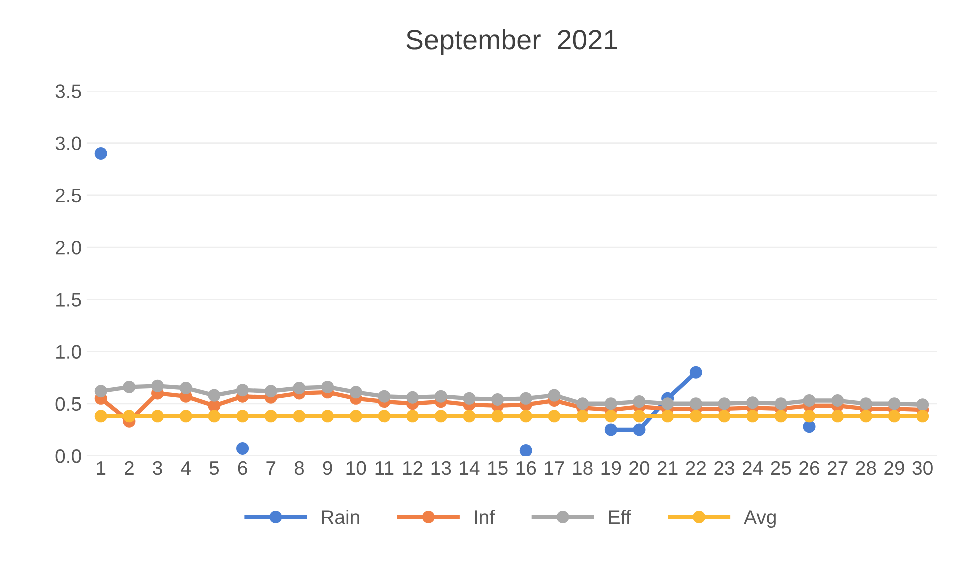  Describe the element at coordinates (810, 468) in the screenshot. I see `x-tick-label: 26` at that location.